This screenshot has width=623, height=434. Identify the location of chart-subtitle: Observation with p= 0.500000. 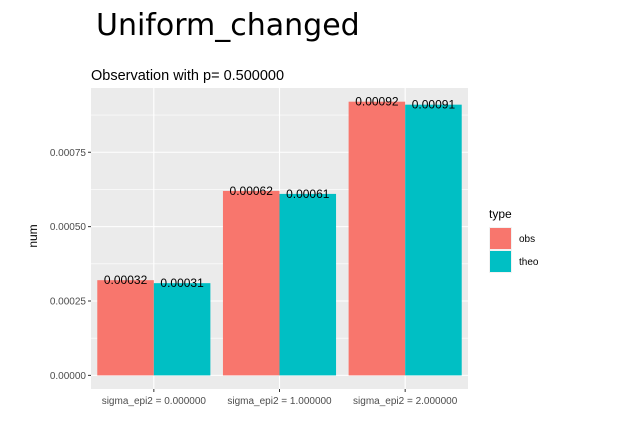
(187, 76).